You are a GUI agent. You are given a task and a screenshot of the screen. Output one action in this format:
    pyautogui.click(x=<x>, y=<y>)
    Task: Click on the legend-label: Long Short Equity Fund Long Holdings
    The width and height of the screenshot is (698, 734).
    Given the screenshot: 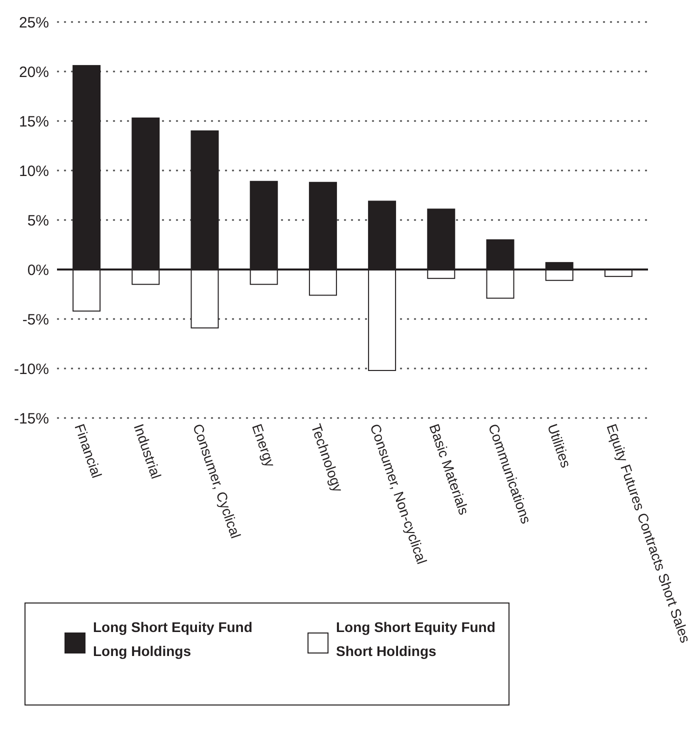 What is the action you would take?
    pyautogui.click(x=172, y=639)
    